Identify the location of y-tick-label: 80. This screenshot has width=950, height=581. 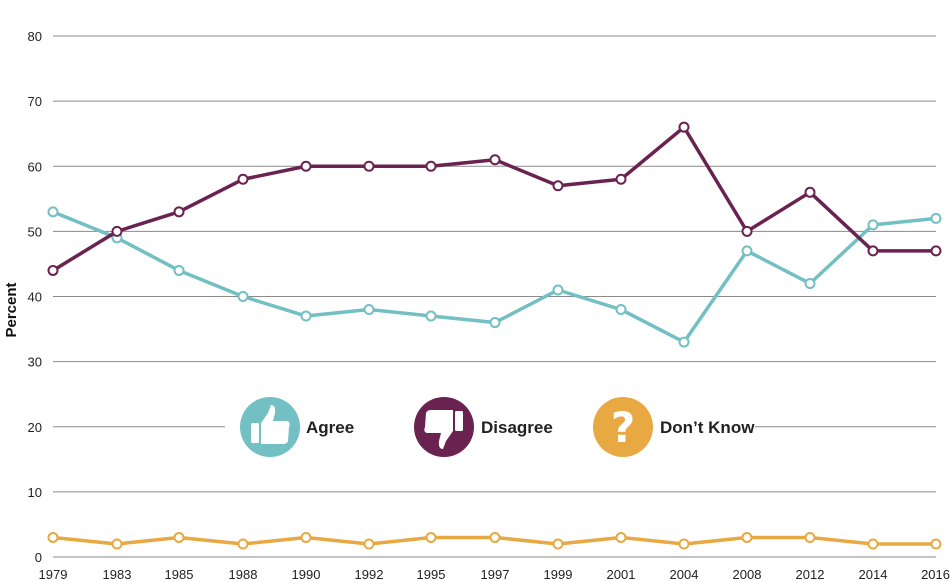
(35, 36).